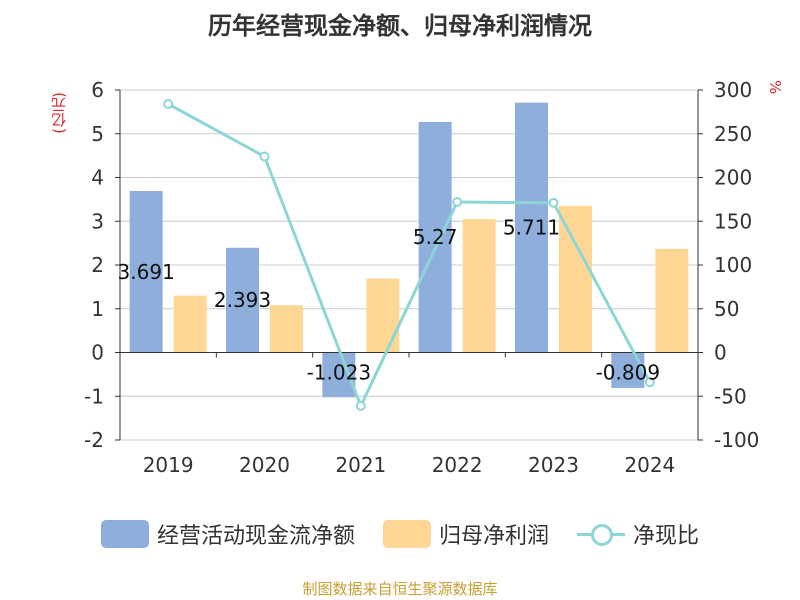 This screenshot has width=800, height=600. What do you see at coordinates (493, 536) in the screenshot?
I see `legend-label-net-profit: 归母净利润` at bounding box center [493, 536].